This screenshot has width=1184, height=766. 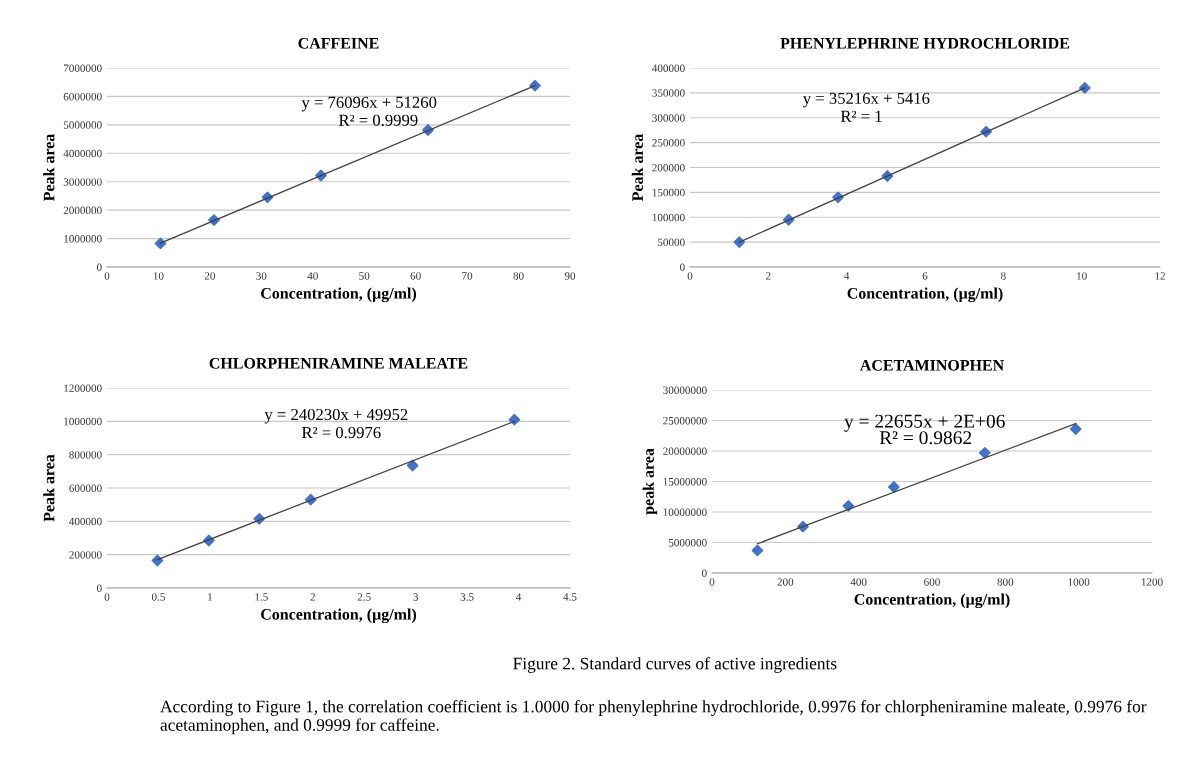 I want to click on y-tick-label: 250000, so click(x=668, y=143).